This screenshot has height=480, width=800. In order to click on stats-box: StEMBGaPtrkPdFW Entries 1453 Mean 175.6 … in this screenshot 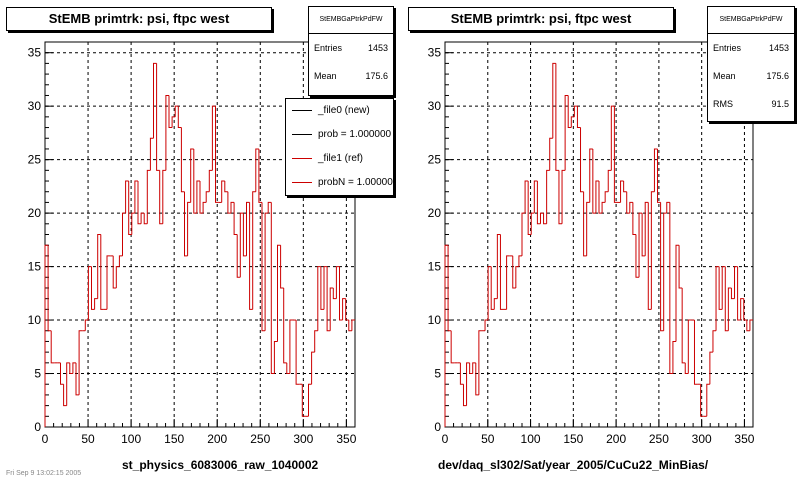, I will do `click(751, 64)`.